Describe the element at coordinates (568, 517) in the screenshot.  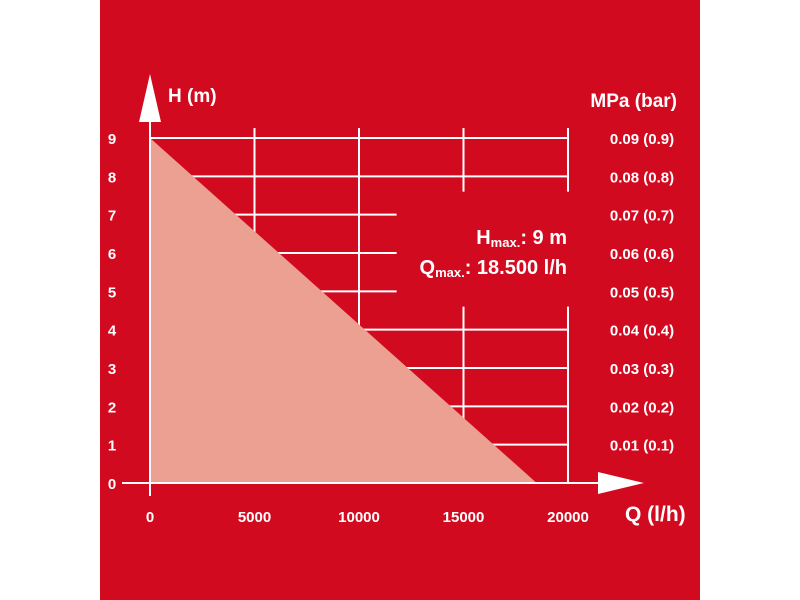
I see `x-tick-label: 20000` at that location.